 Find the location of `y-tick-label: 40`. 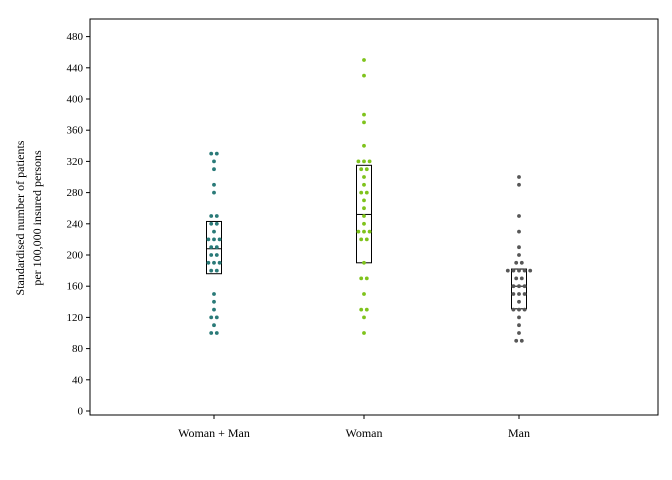

y-tick-label: 40 is located at coordinates (78, 380).